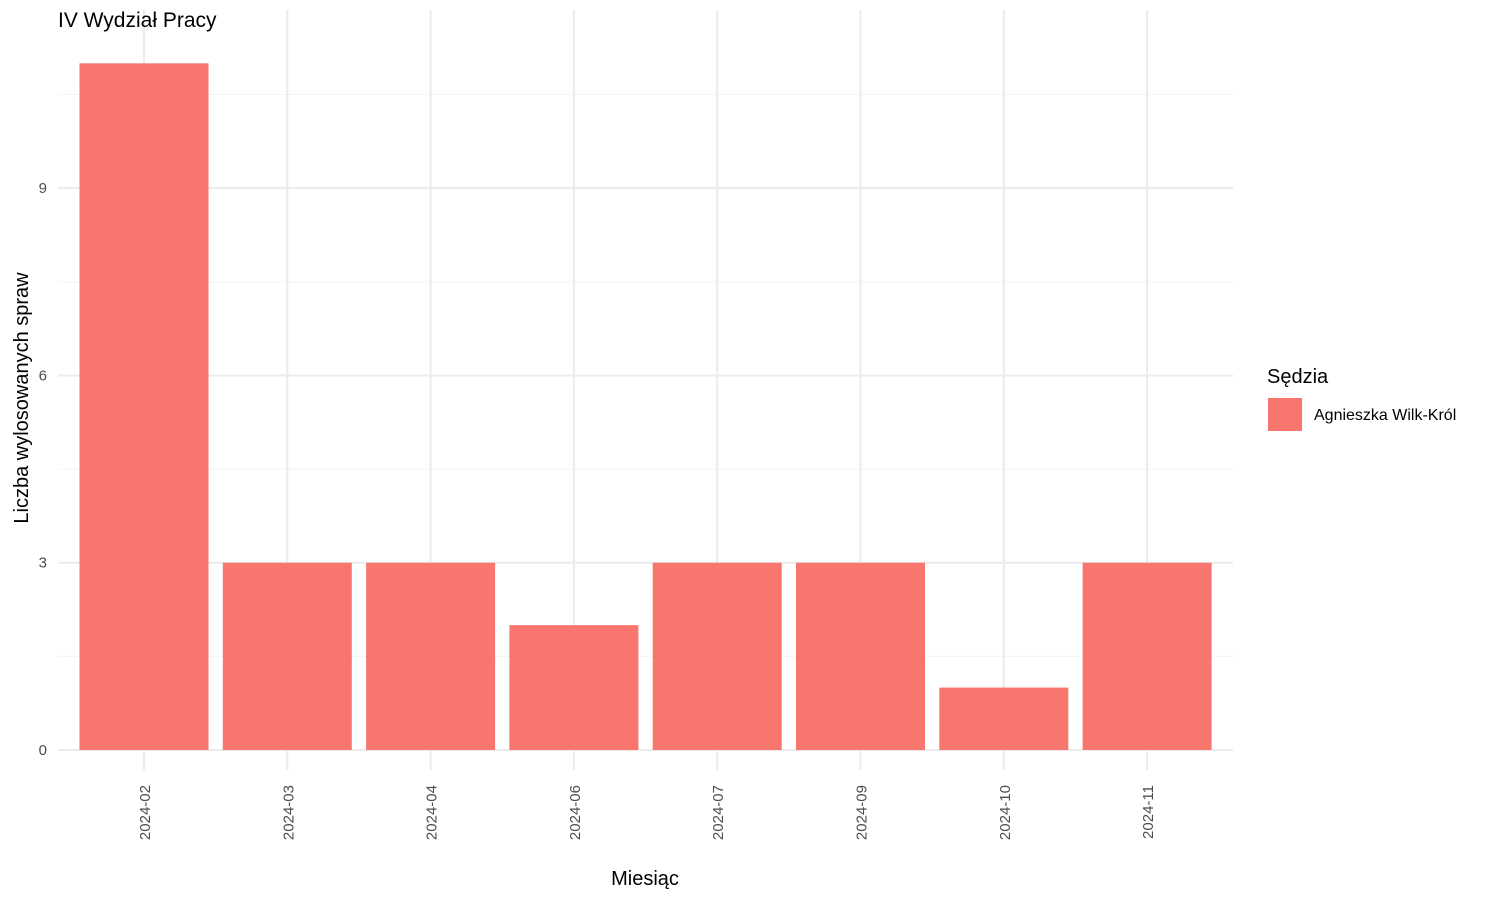  Describe the element at coordinates (645, 879) in the screenshot. I see `x-axis-title: Miesiąc` at that location.